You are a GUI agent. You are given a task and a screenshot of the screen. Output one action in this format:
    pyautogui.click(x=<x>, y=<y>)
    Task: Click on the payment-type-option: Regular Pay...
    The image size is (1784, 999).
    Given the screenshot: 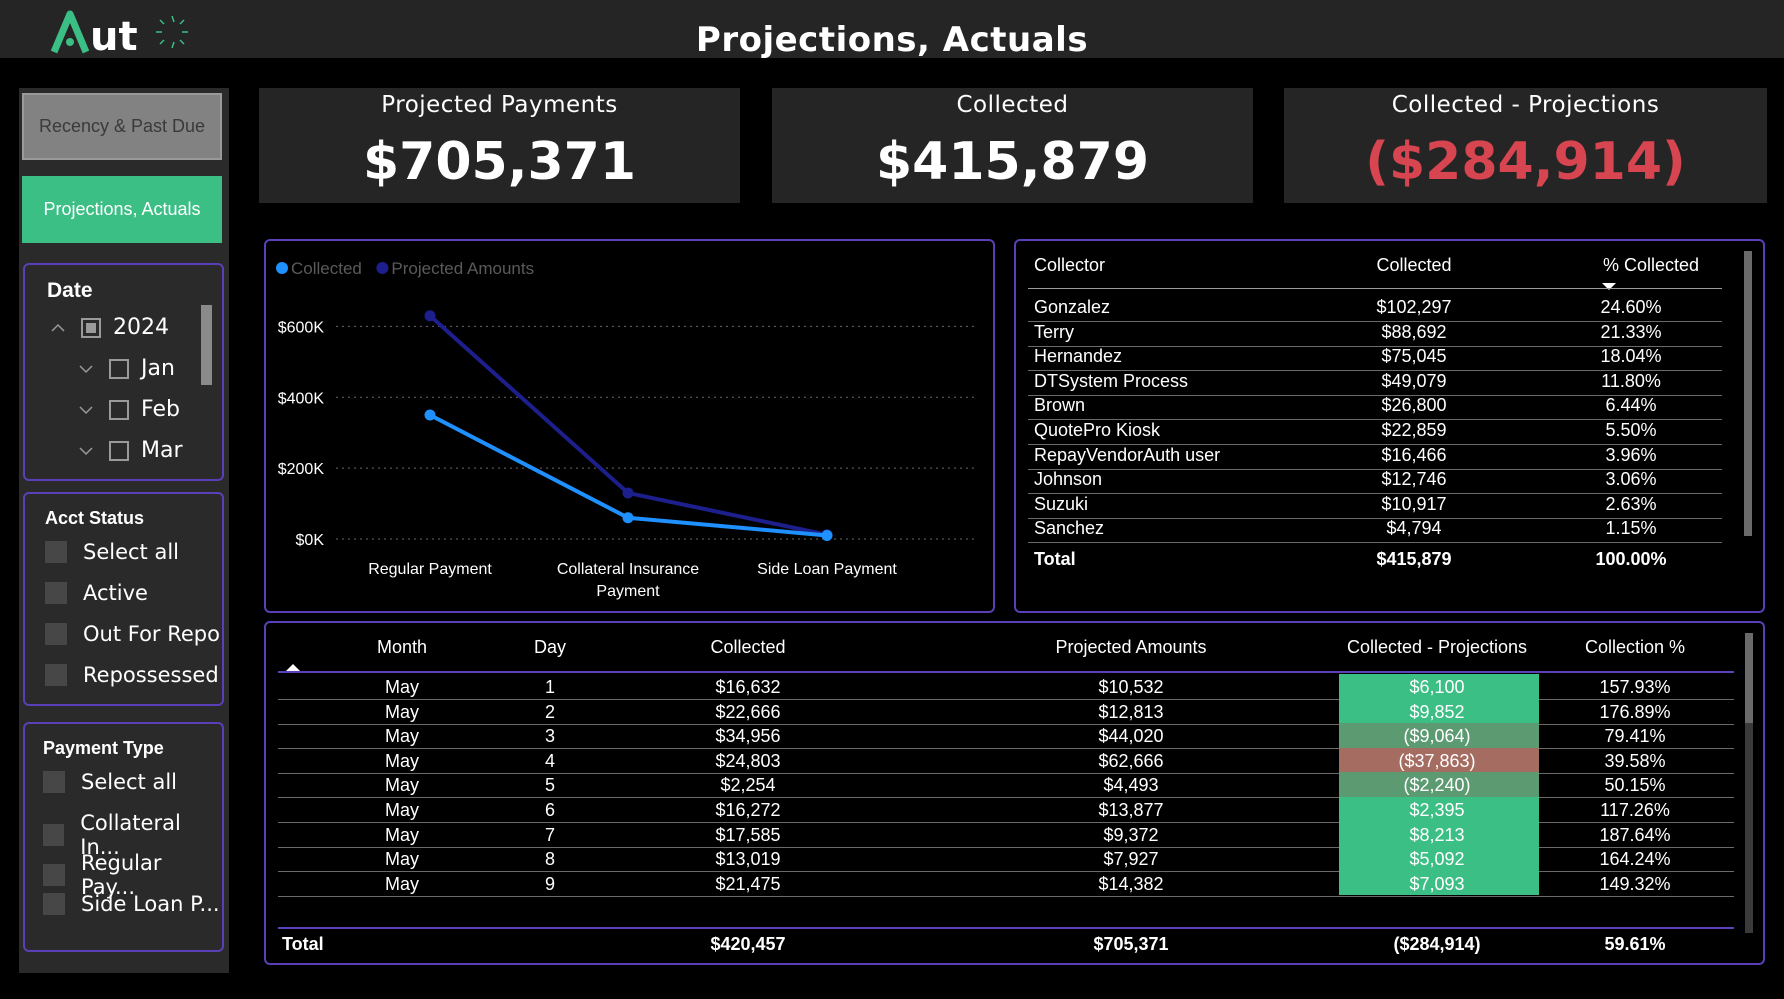 What is the action you would take?
    pyautogui.click(x=132, y=875)
    